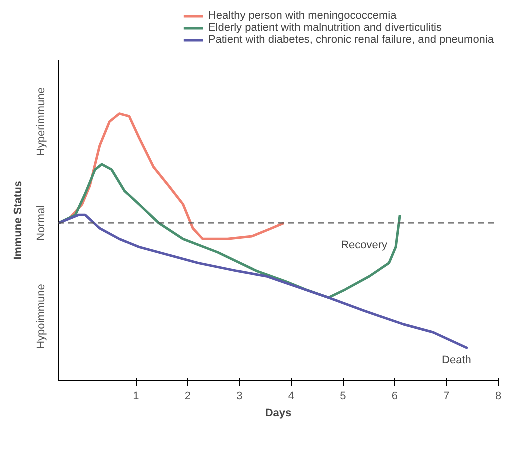  I want to click on legend-label: Patient with diabetes, chronic renal failure, and pneumonia, so click(351, 40).